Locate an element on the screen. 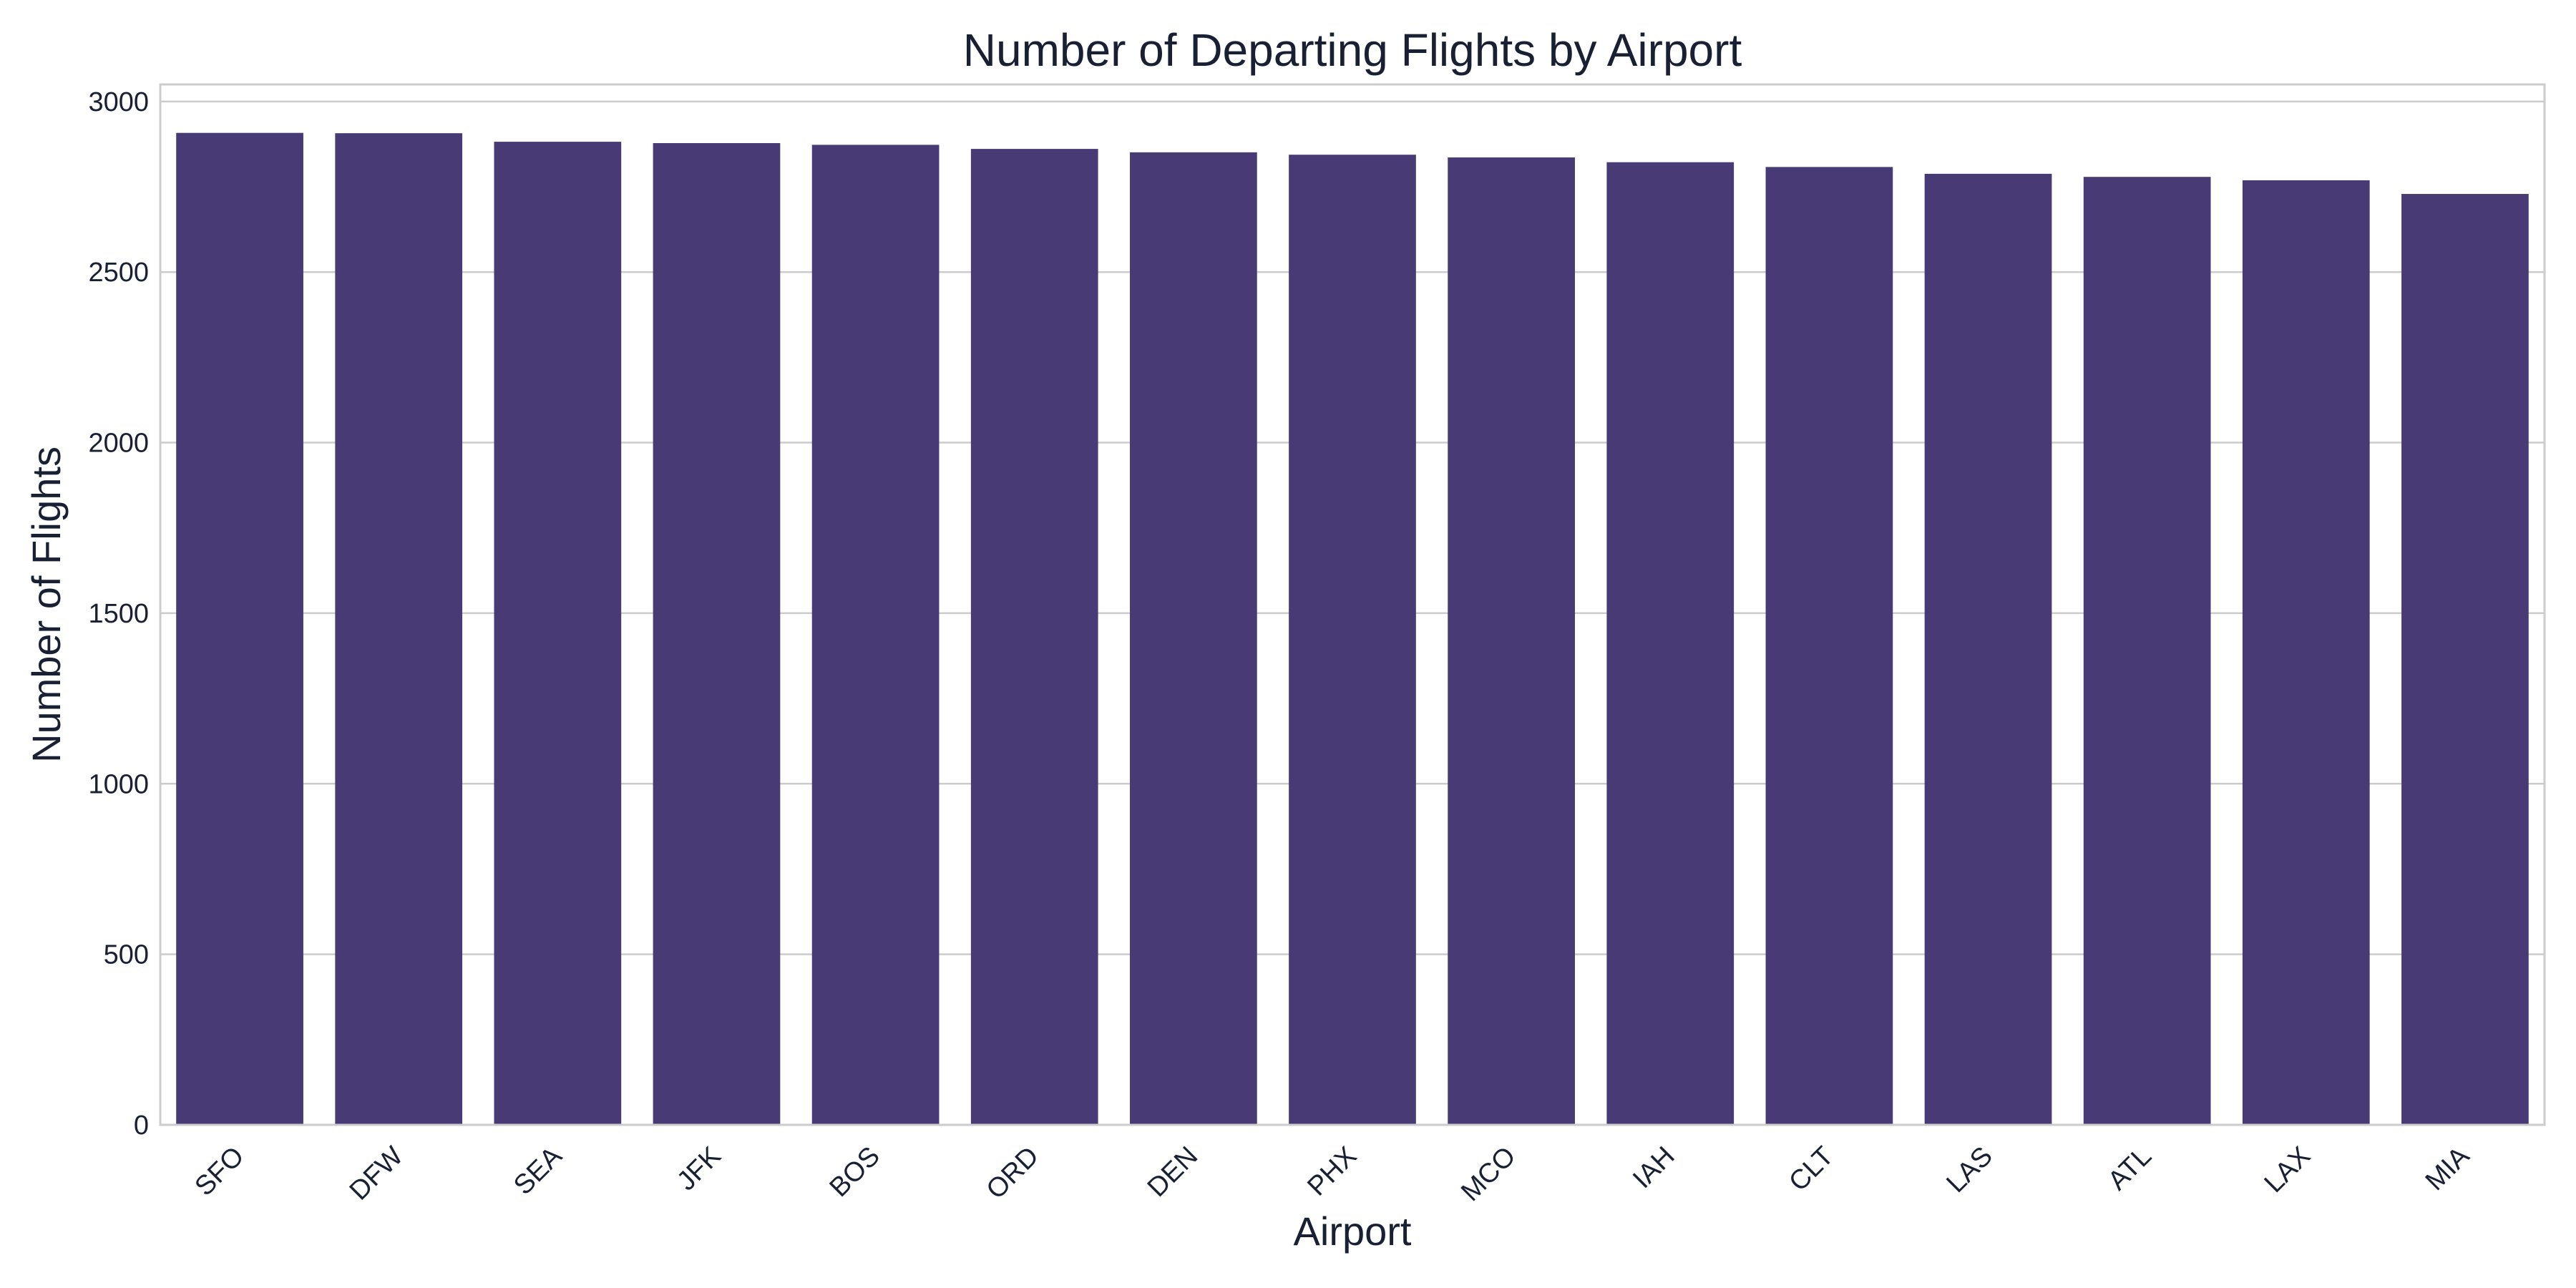 This screenshot has width=2576, height=1288. y-tick-label: 1500 is located at coordinates (118, 614).